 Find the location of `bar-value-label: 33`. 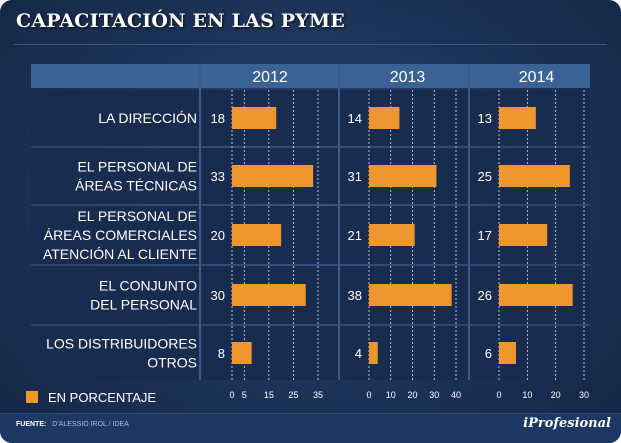

bar-value-label: 33 is located at coordinates (218, 176).